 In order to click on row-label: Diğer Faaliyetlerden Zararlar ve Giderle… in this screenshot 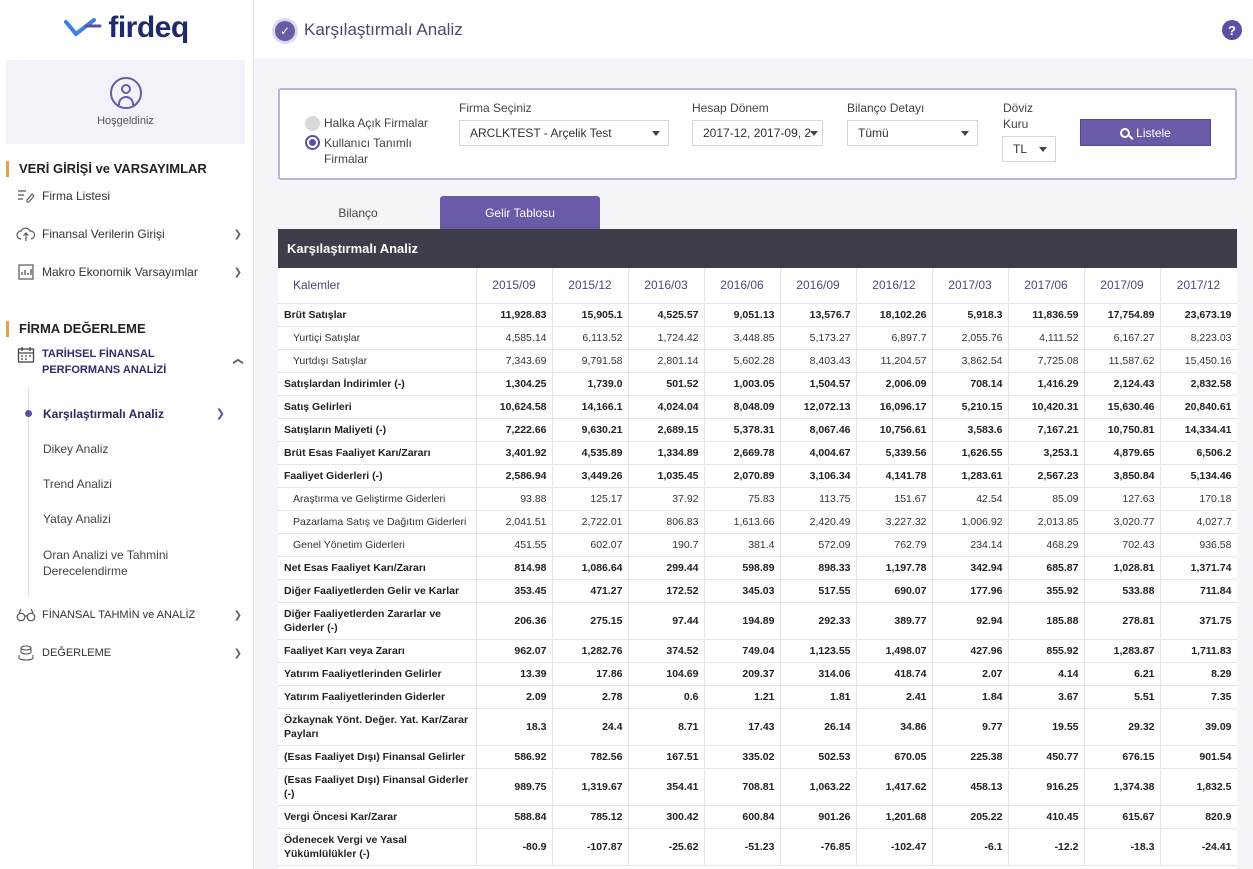, I will do `click(377, 621)`.